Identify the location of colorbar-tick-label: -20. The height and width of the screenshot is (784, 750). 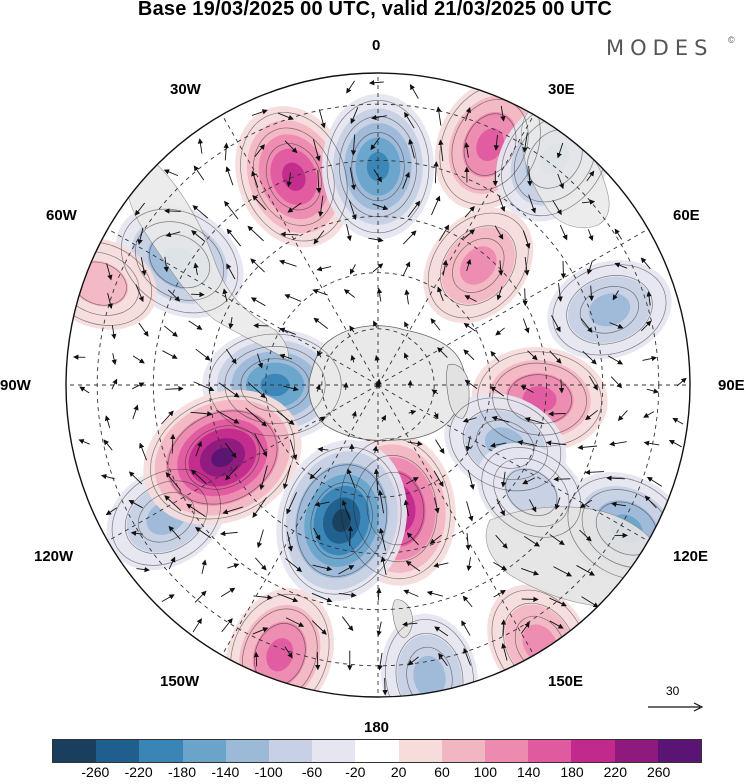
(355, 772).